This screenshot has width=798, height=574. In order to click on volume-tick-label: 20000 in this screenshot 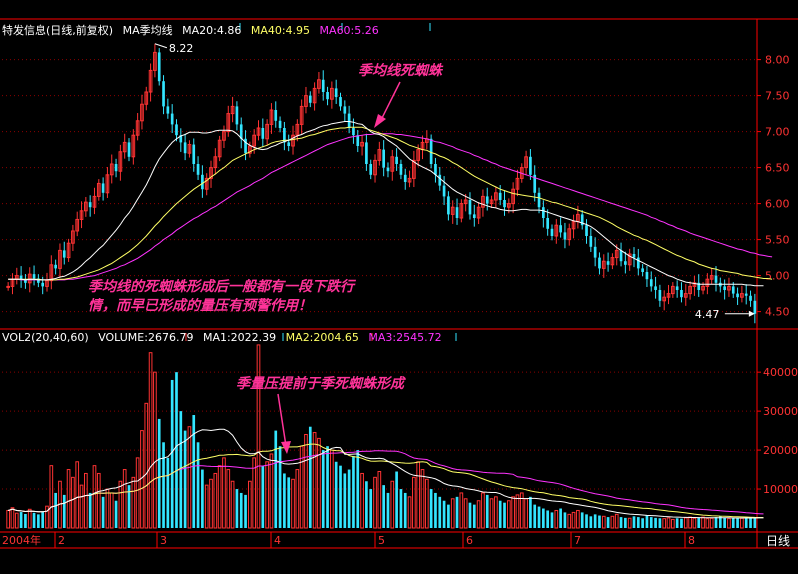, I will do `click(780, 450)`.